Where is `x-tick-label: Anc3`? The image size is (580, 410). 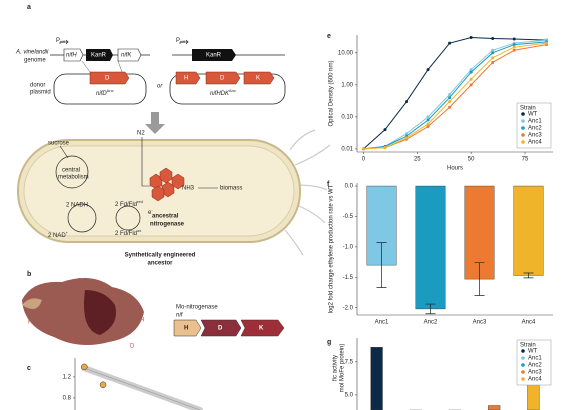 x-tick-label: Anc3 is located at coordinates (480, 323).